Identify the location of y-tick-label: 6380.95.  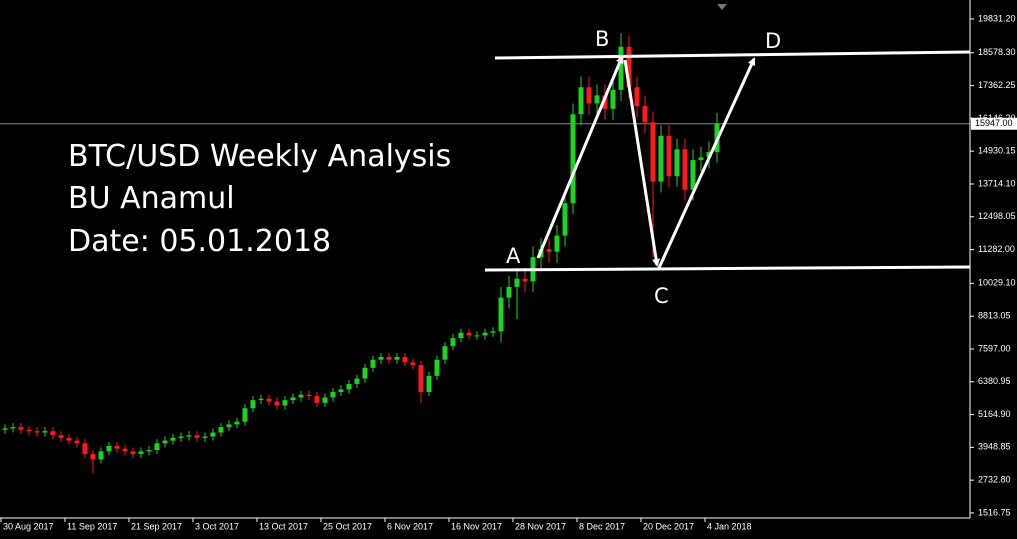
(994, 381).